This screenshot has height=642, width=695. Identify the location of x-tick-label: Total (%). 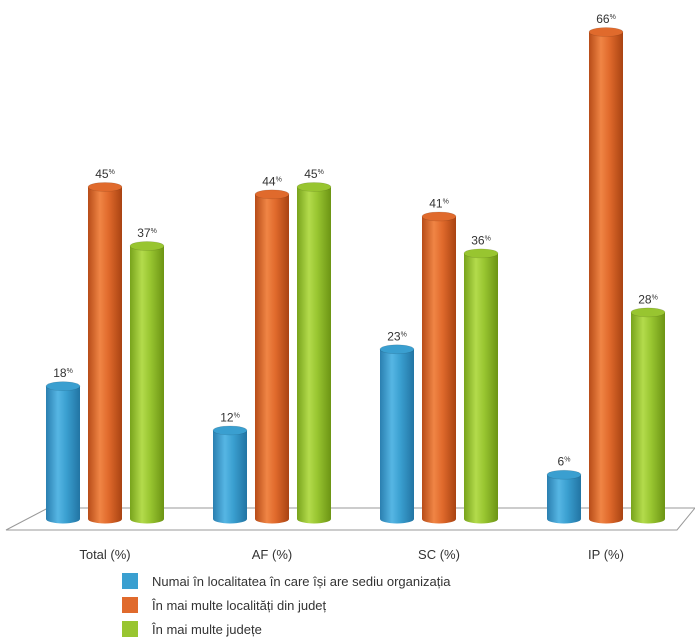
(104, 554).